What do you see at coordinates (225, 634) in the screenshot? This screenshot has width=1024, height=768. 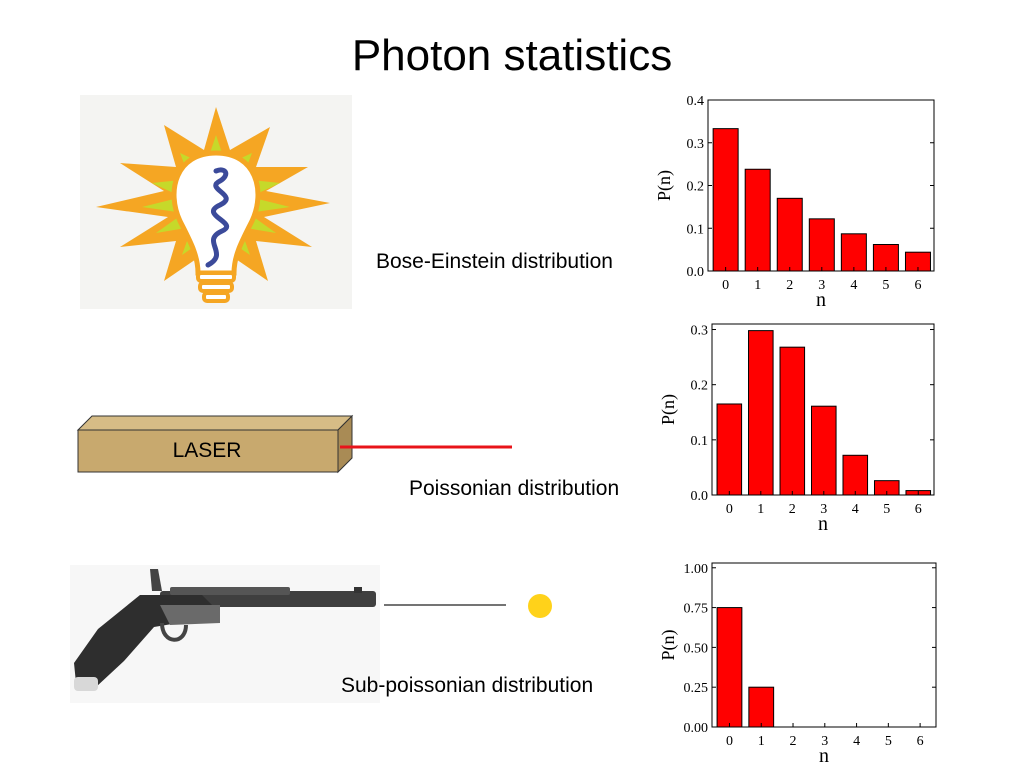 I see `pistol-icon` at bounding box center [225, 634].